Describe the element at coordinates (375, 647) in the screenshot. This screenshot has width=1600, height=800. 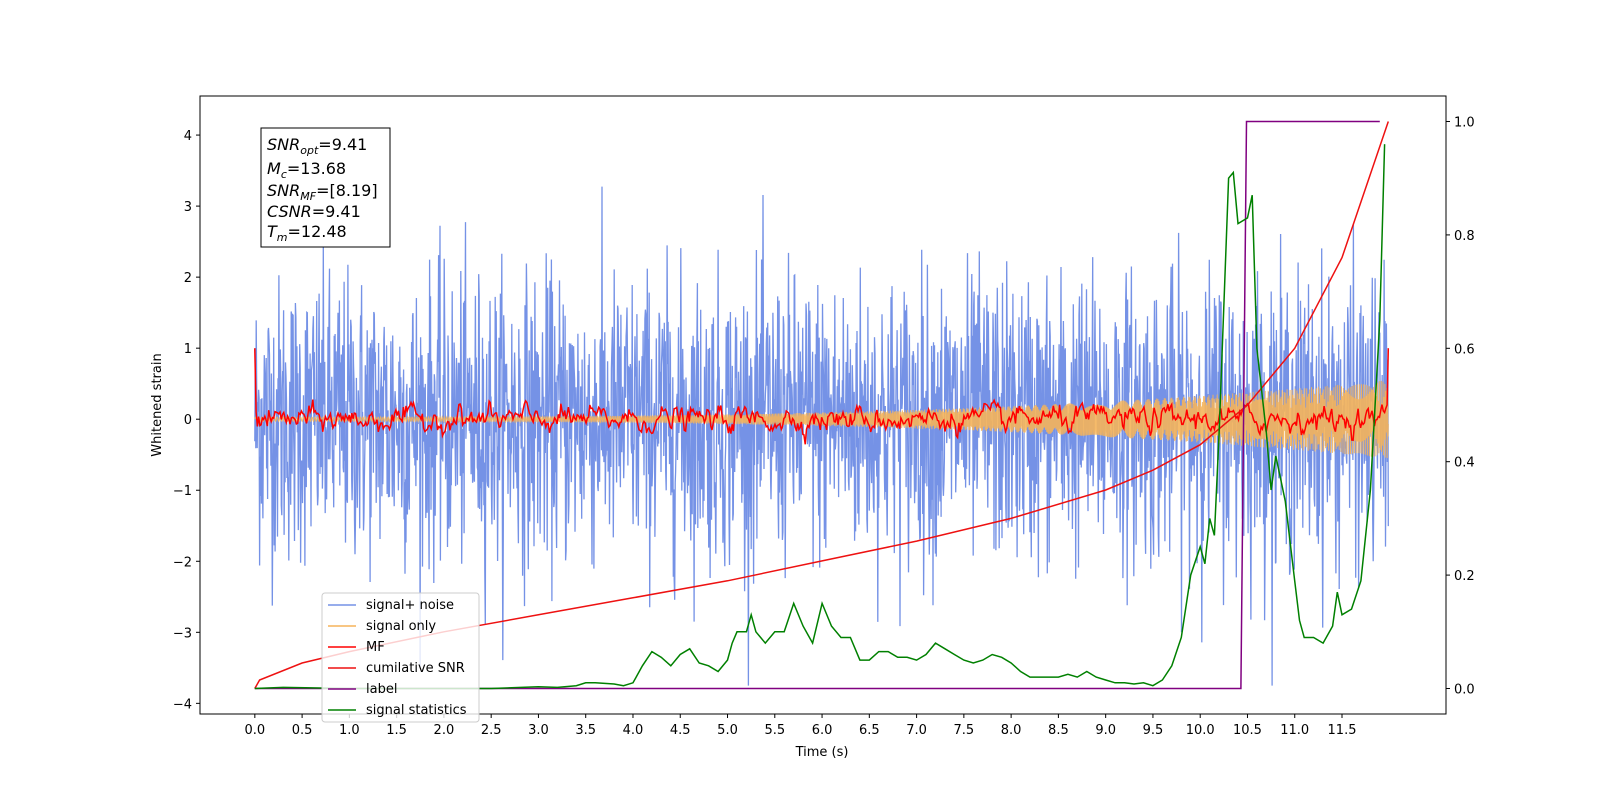
I see `legend-label-mf: MF` at that location.